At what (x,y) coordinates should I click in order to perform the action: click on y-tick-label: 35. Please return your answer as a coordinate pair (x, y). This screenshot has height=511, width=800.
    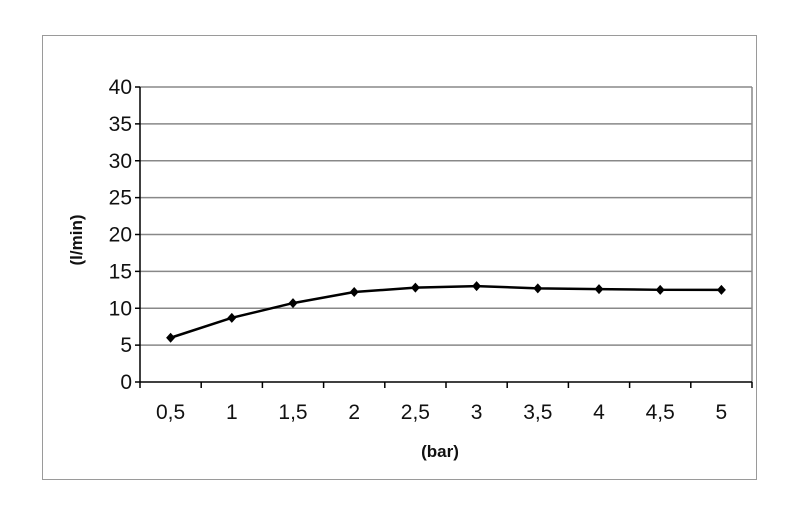
    Looking at the image, I should click on (120, 124).